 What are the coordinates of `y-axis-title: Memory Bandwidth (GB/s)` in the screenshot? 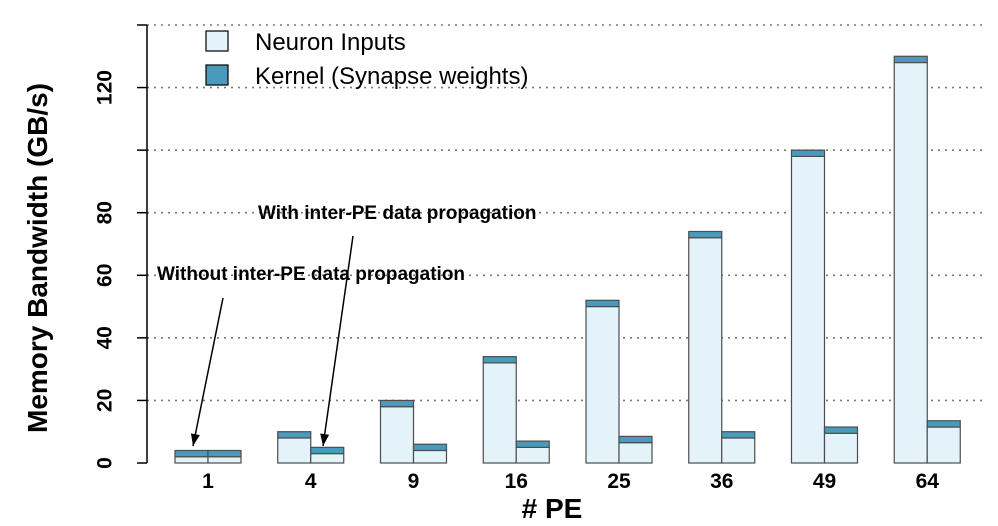 It's located at (37, 258).